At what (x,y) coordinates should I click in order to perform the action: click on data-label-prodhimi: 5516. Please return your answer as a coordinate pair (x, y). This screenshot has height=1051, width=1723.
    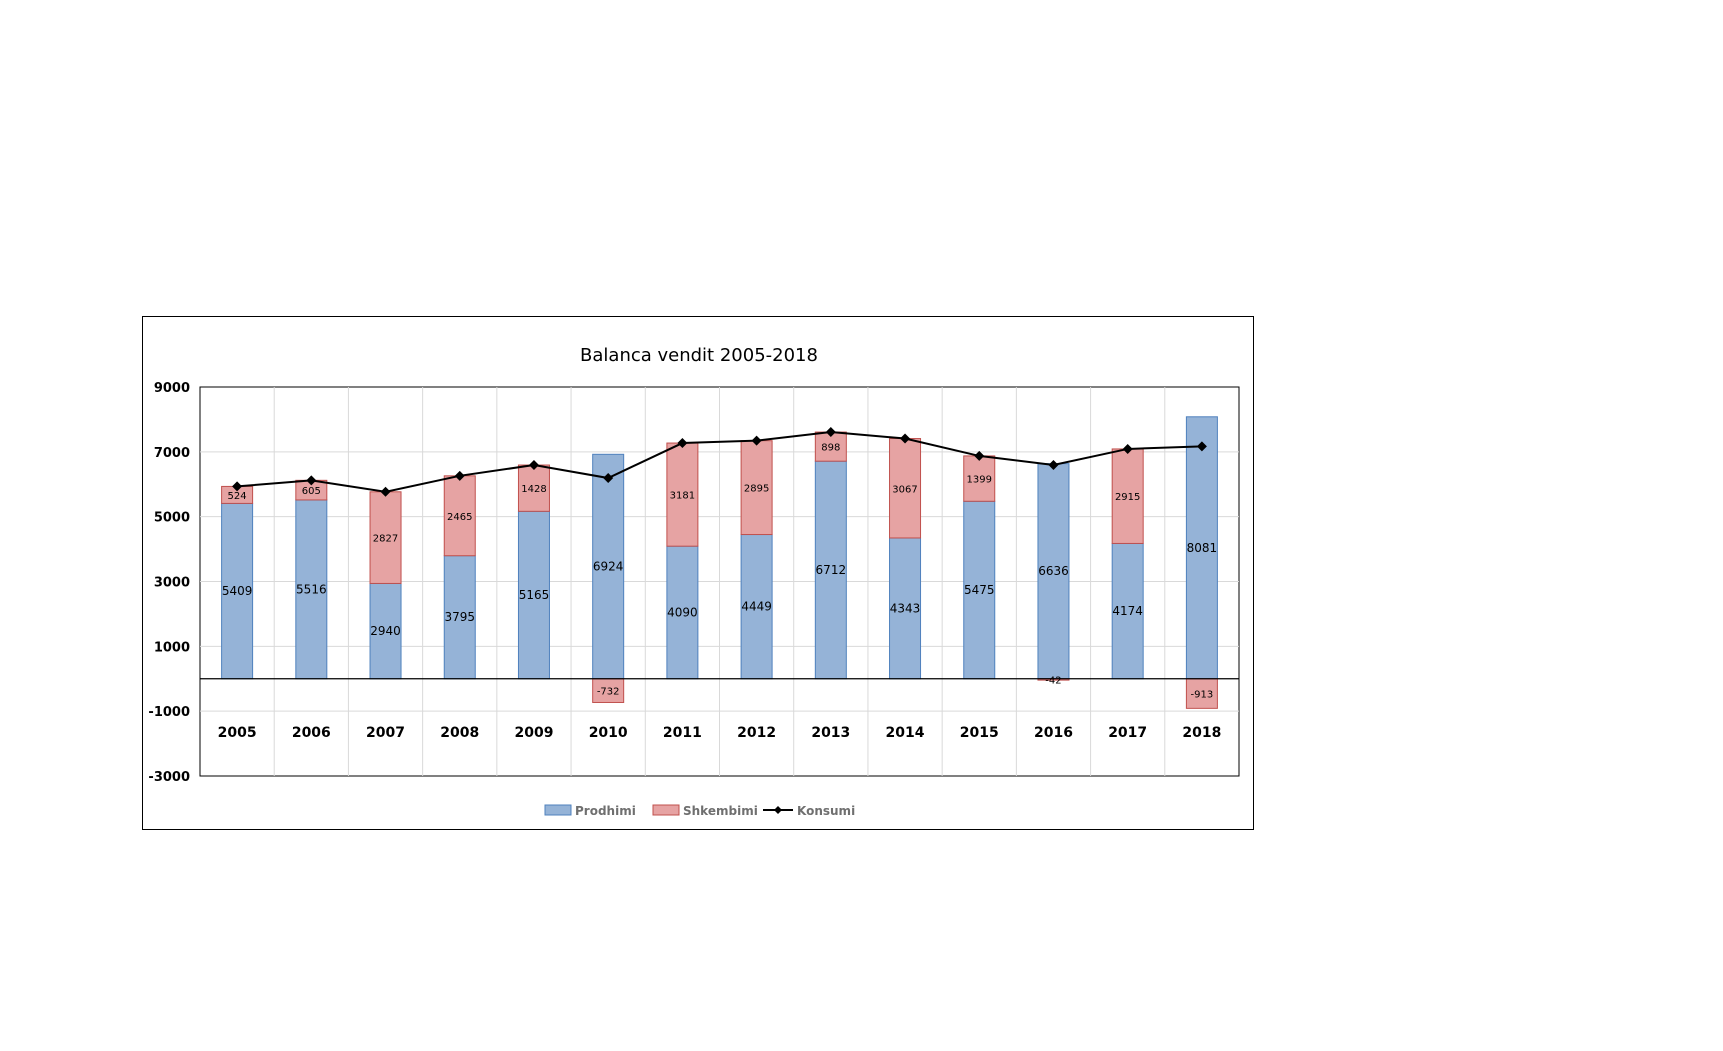
    Looking at the image, I should click on (311, 589).